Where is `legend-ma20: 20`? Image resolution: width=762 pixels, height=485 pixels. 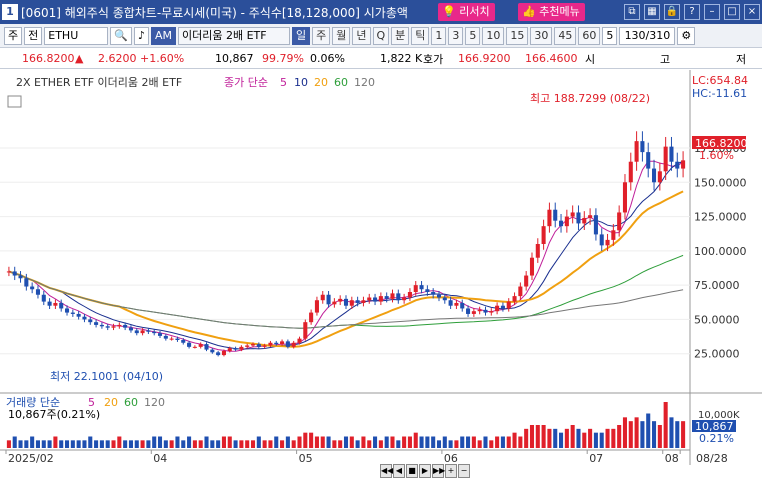 legend-ma20: 20 is located at coordinates (321, 82).